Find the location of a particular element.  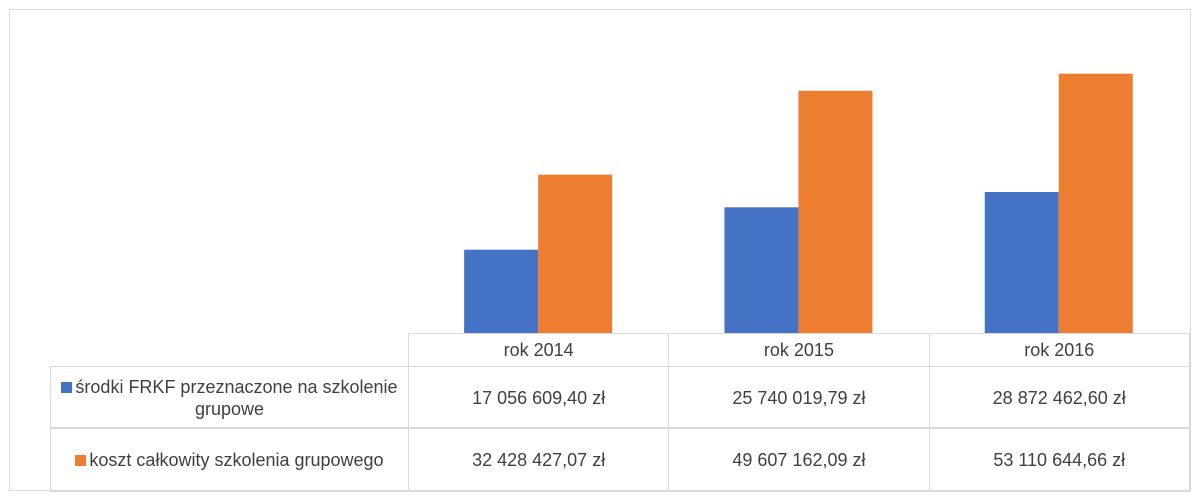

legend-entry: koszt całkowity szkolenia grupowego is located at coordinates (229, 460).